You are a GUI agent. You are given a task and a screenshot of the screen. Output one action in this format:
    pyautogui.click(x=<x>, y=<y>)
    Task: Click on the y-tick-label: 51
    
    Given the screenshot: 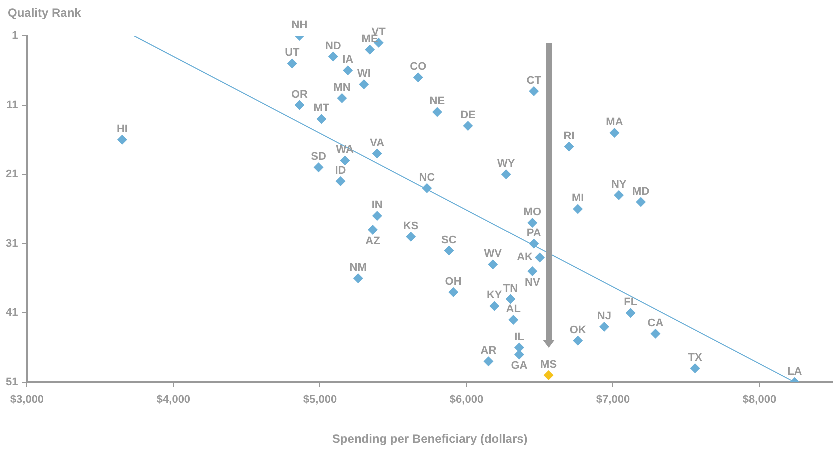 What is the action you would take?
    pyautogui.click(x=12, y=382)
    